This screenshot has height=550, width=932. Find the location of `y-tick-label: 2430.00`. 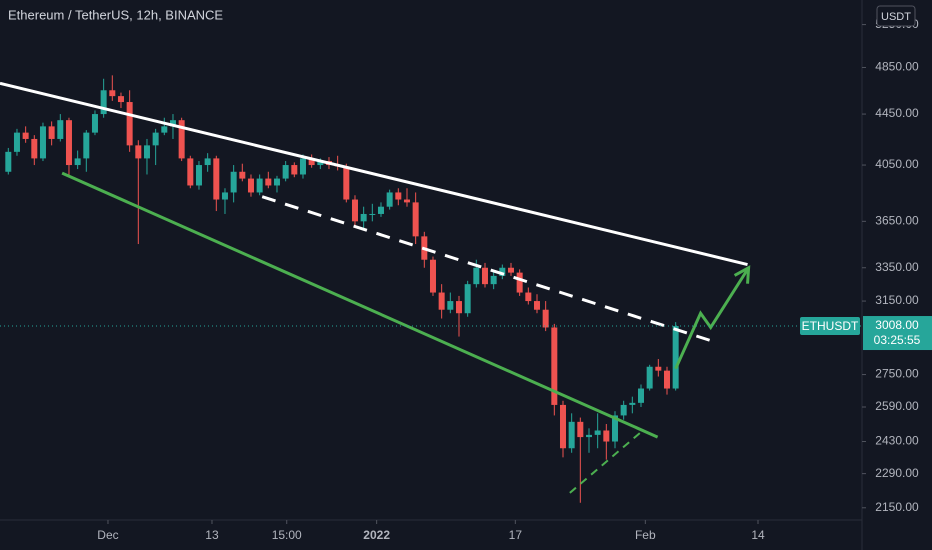

y-tick-label: 2430.00 is located at coordinates (897, 441).